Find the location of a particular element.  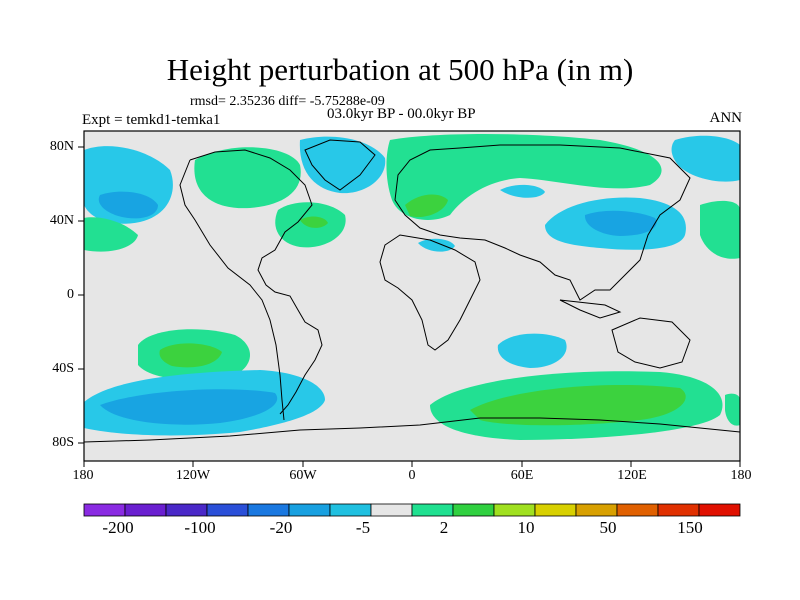

neg-region-npacific-east is located at coordinates (705, 158).